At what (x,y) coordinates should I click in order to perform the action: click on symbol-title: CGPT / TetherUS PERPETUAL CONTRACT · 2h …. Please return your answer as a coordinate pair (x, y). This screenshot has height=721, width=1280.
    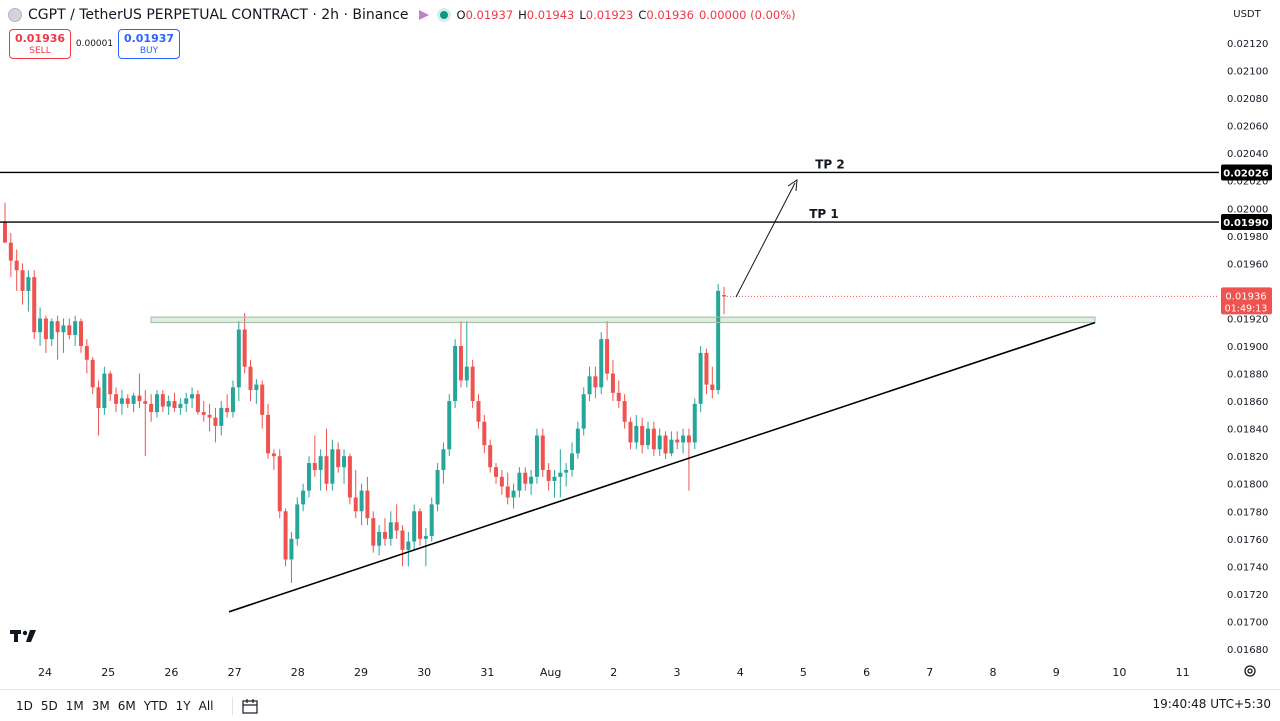
    Looking at the image, I should click on (218, 15).